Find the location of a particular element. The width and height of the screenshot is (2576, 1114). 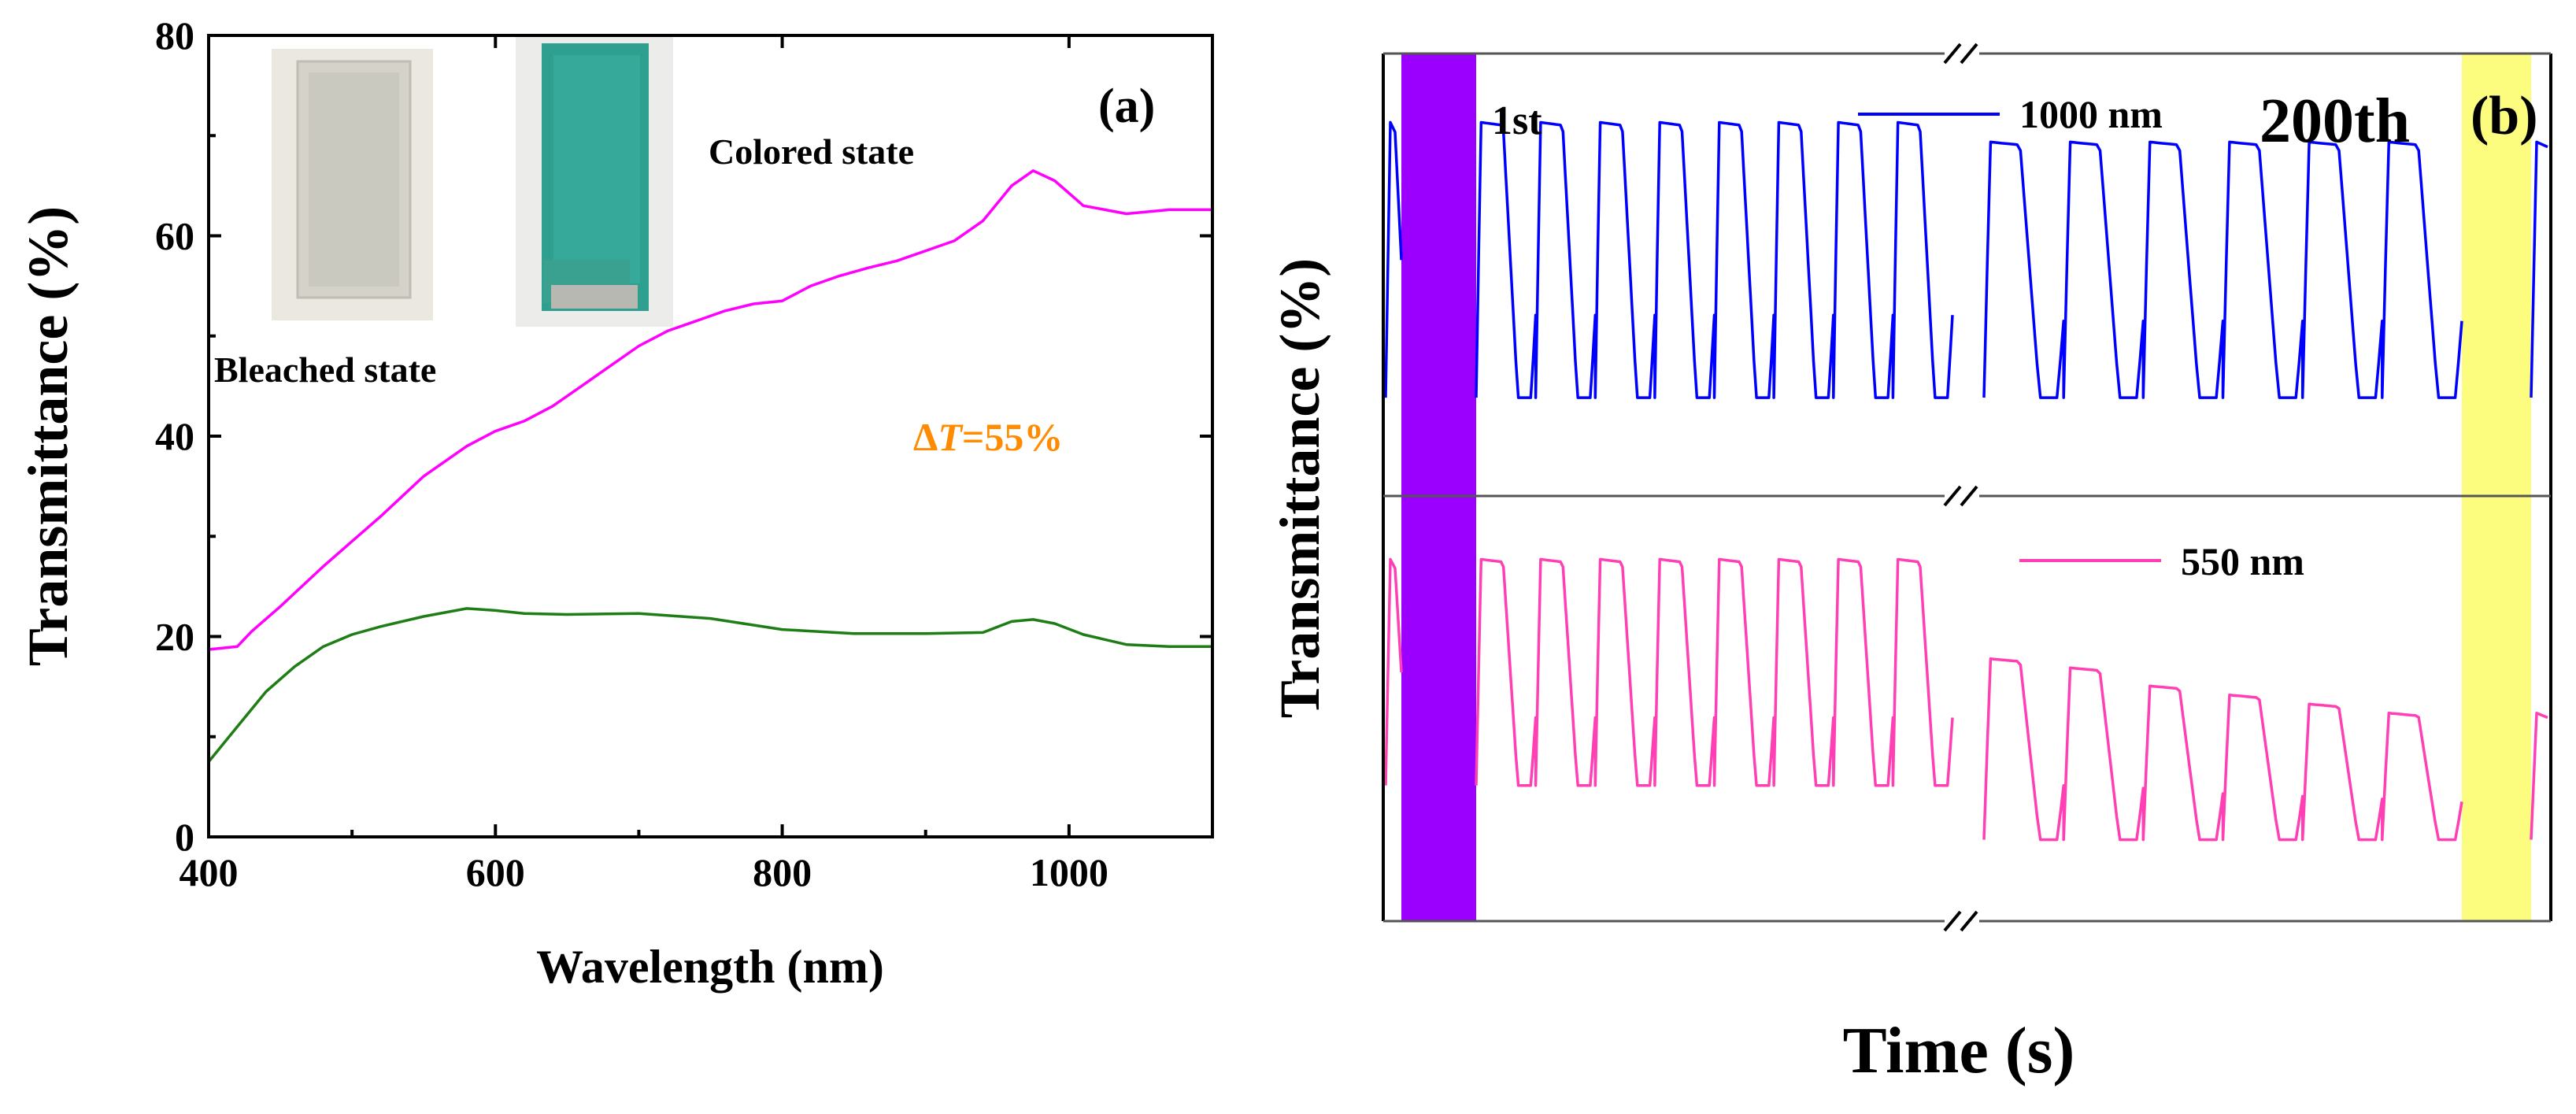

axis-break-middle is located at coordinates (1961, 496).